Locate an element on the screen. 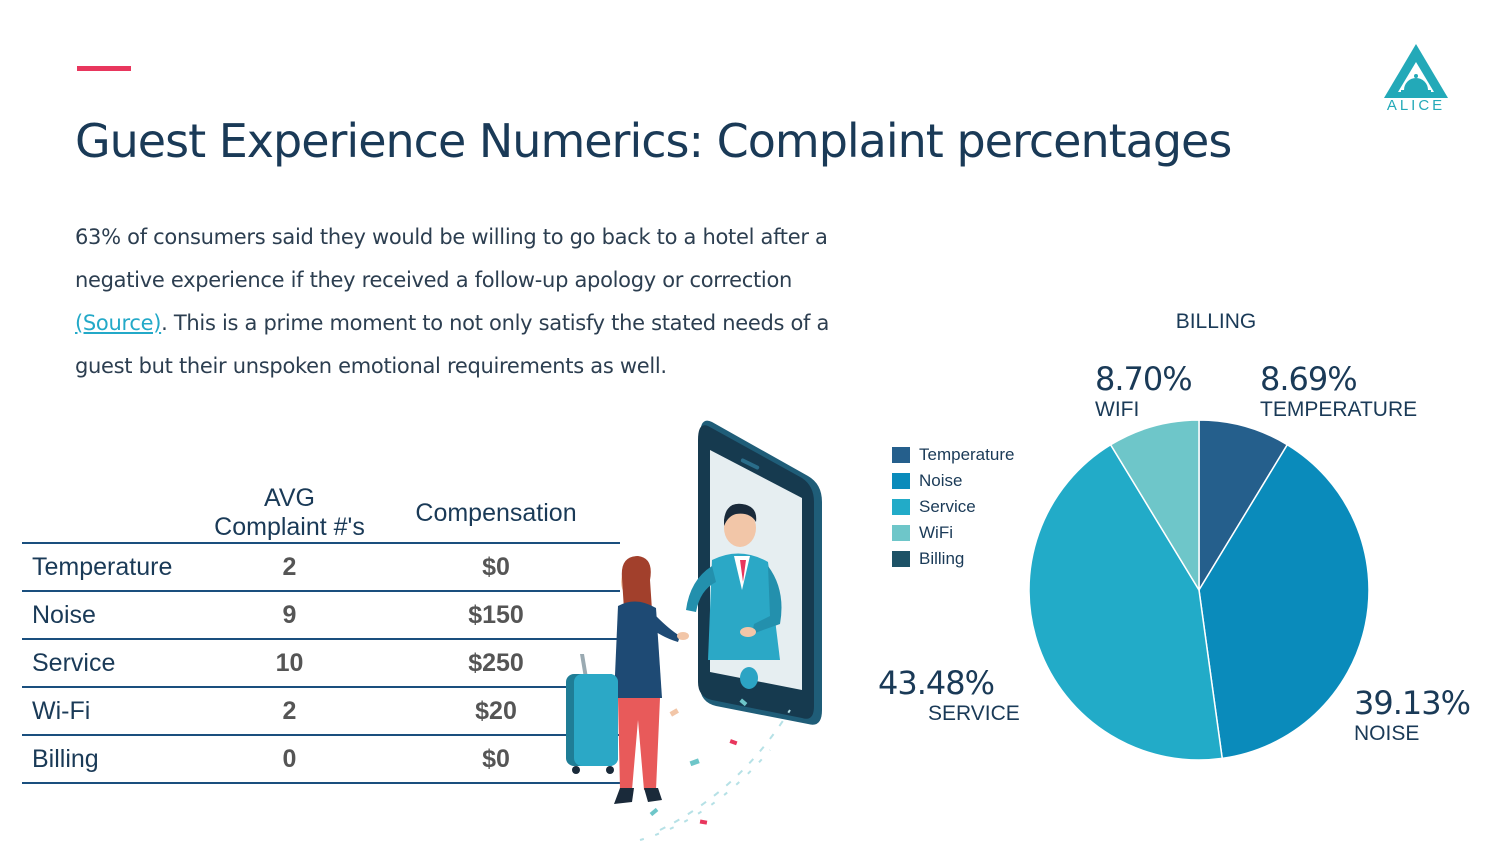 The image size is (1510, 848). table-row: Temperature 2 $0 is located at coordinates (321, 567).